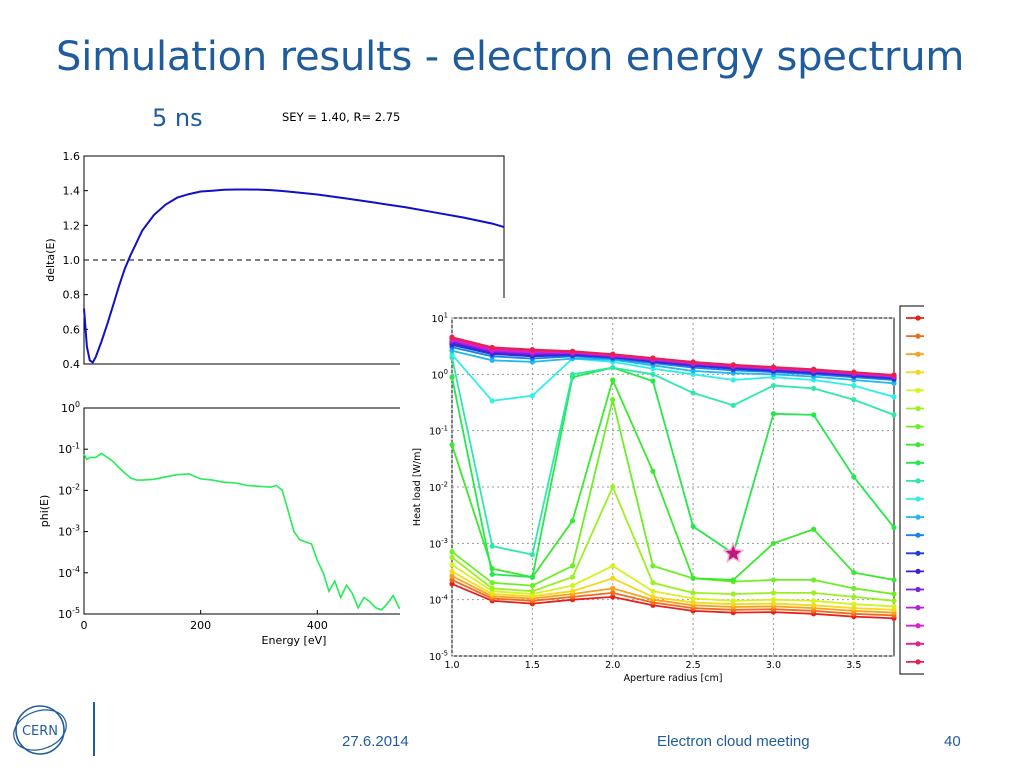  Describe the element at coordinates (773, 665) in the screenshot. I see `heat-load-x-tick-label: 3.0` at that location.